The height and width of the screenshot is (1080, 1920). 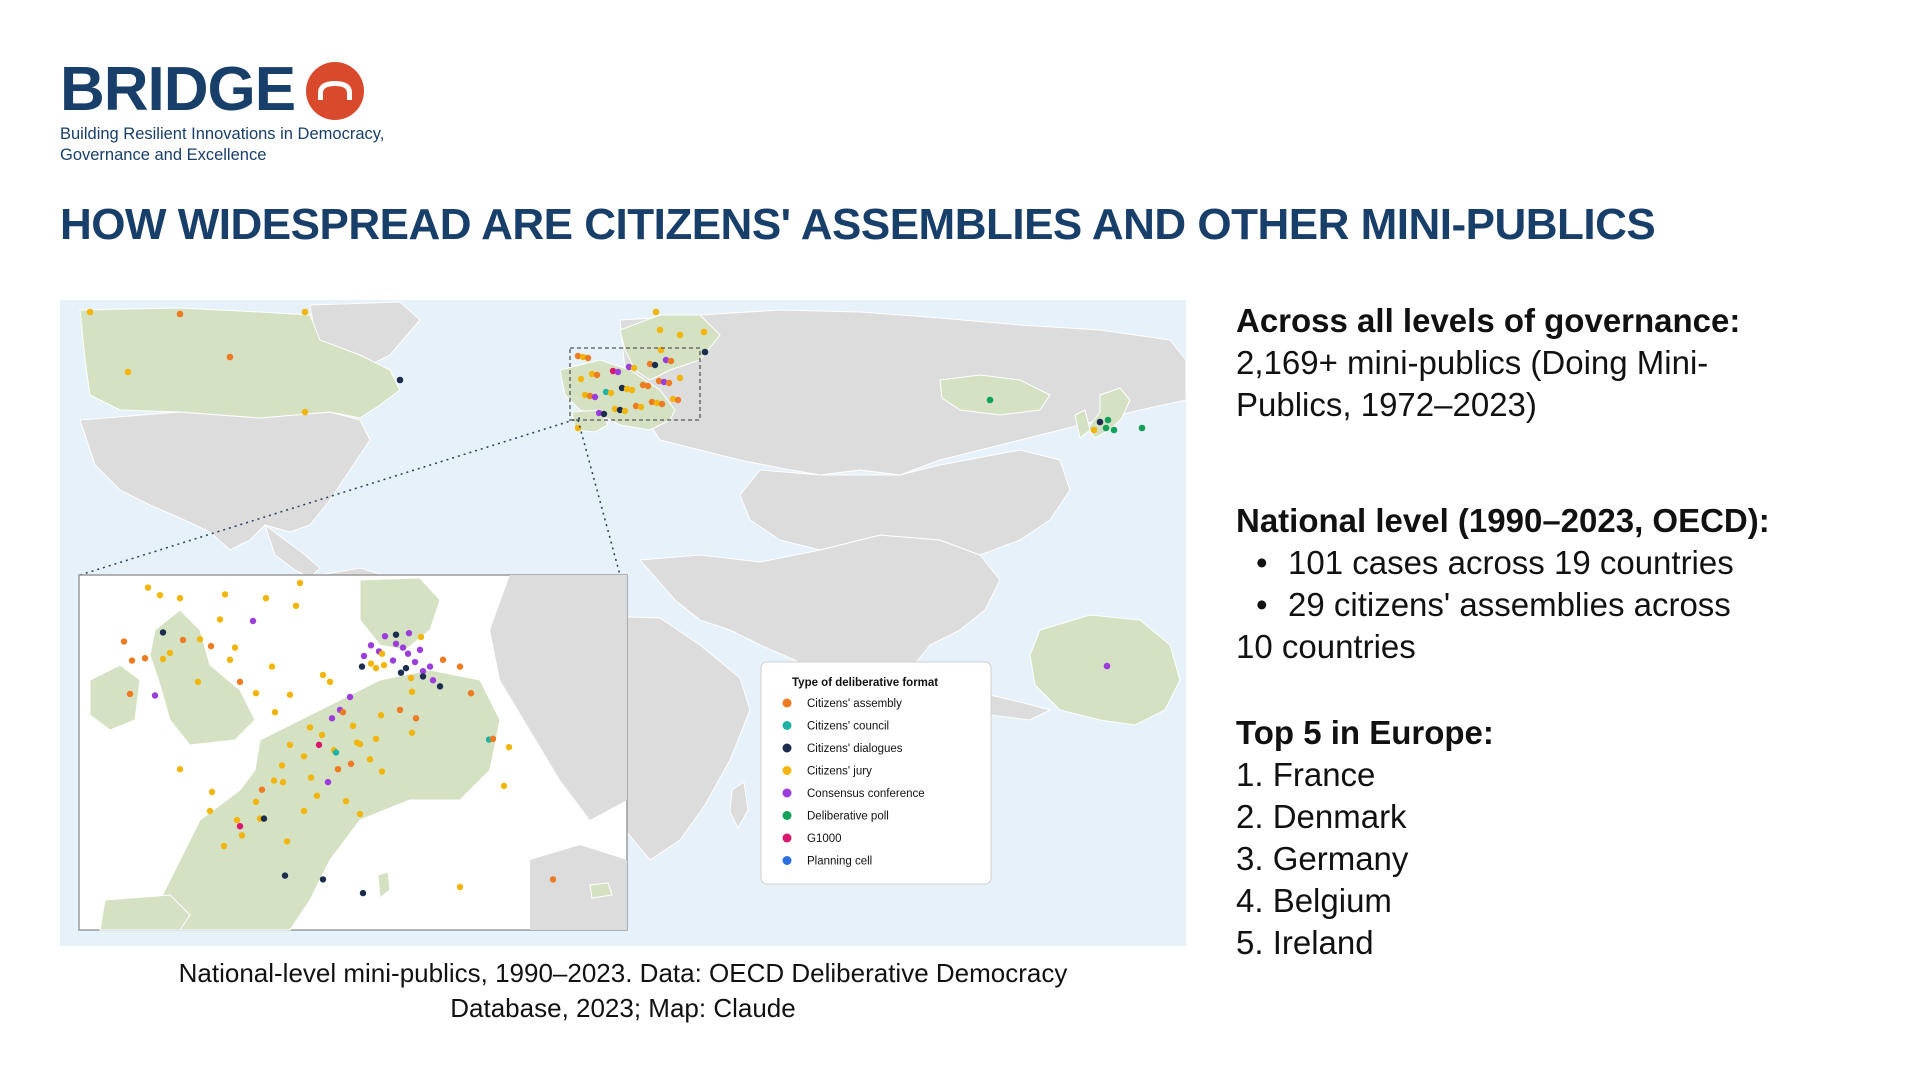 What do you see at coordinates (848, 817) in the screenshot?
I see `legend-label: Deliberative poll` at bounding box center [848, 817].